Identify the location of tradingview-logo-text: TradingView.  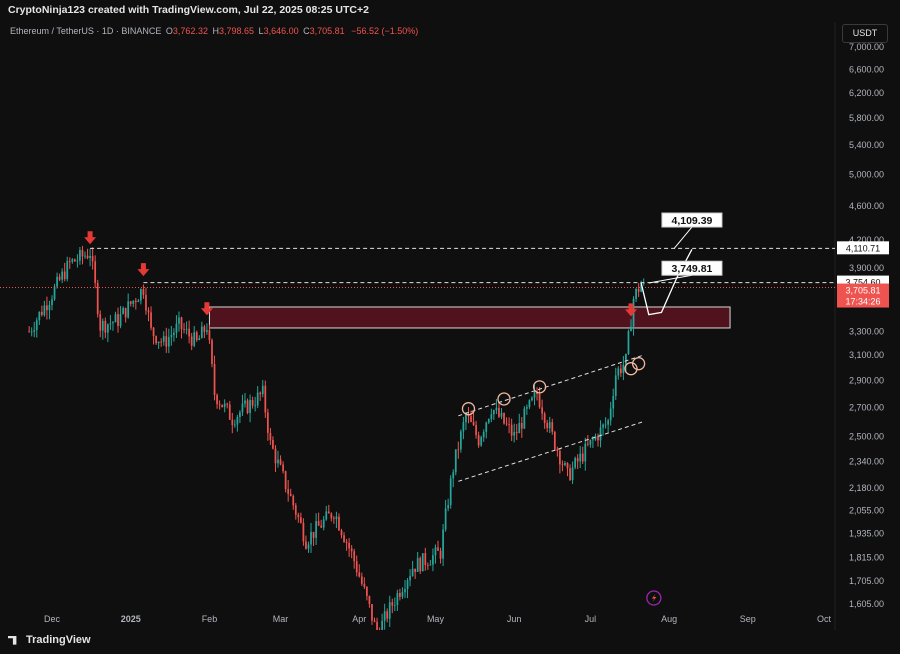
(58, 640).